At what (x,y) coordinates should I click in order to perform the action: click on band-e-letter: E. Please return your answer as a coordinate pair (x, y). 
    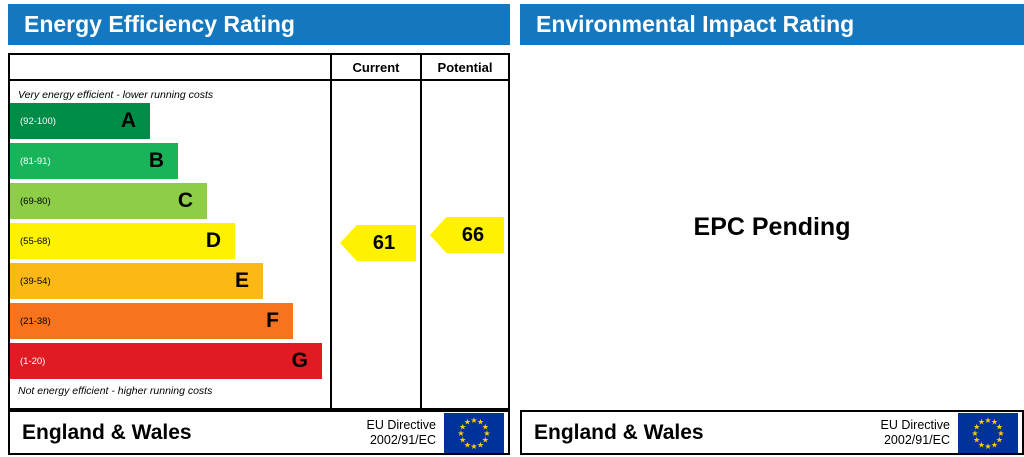
    Looking at the image, I should click on (241, 280).